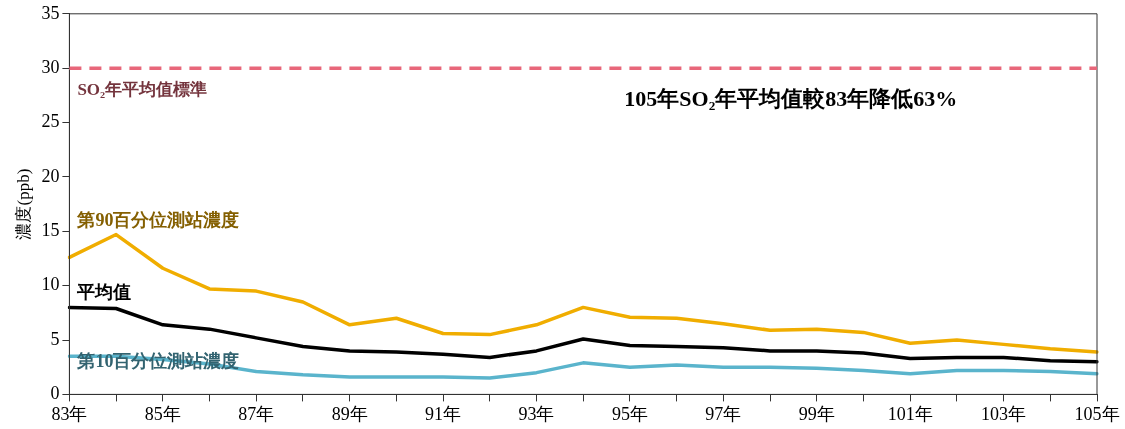  What do you see at coordinates (1097, 413) in the screenshot?
I see `x-tick-label: 105年` at bounding box center [1097, 413].